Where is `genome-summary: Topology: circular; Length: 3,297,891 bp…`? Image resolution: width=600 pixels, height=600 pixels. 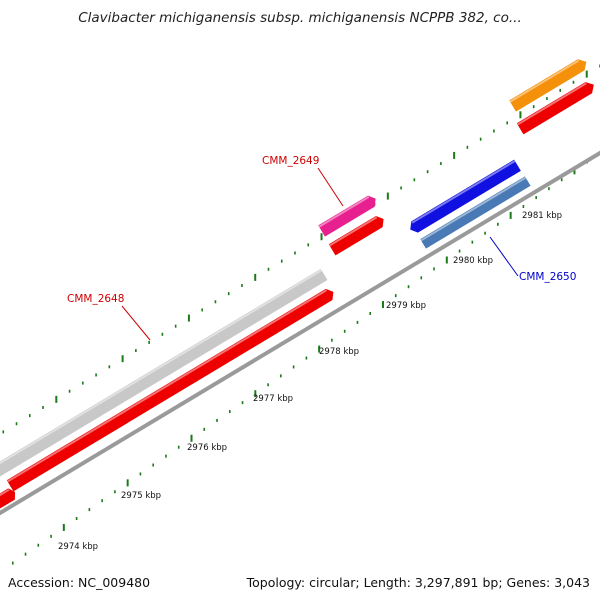
genome-summary: Topology: circular; Length: 3,297,891 bp… is located at coordinates (418, 582).